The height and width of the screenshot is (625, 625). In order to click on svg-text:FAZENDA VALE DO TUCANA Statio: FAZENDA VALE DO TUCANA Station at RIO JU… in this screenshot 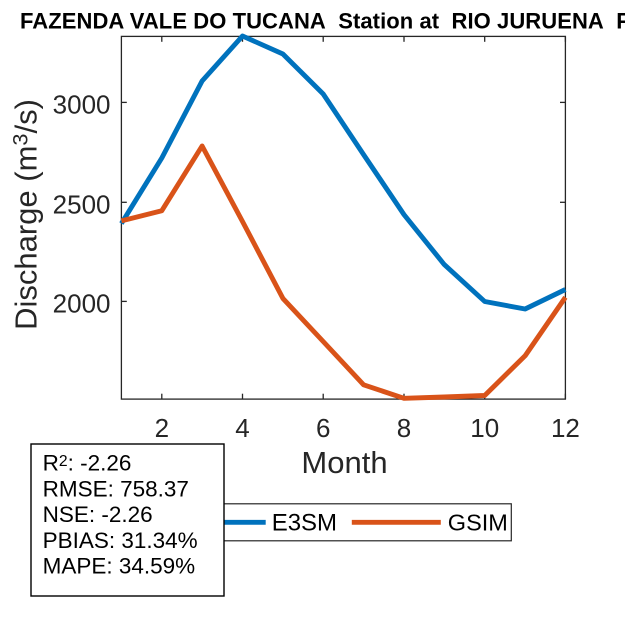, I will do `click(322, 21)`.